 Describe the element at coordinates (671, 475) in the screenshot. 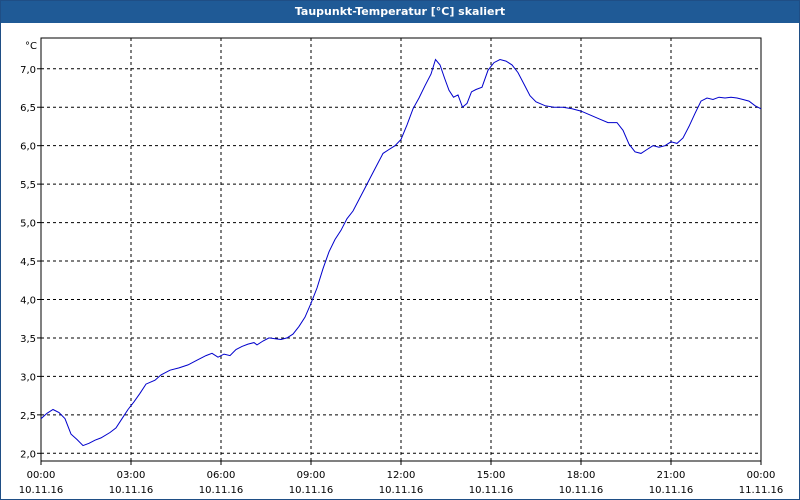

I see `x-tick-label-time: 21:00` at that location.